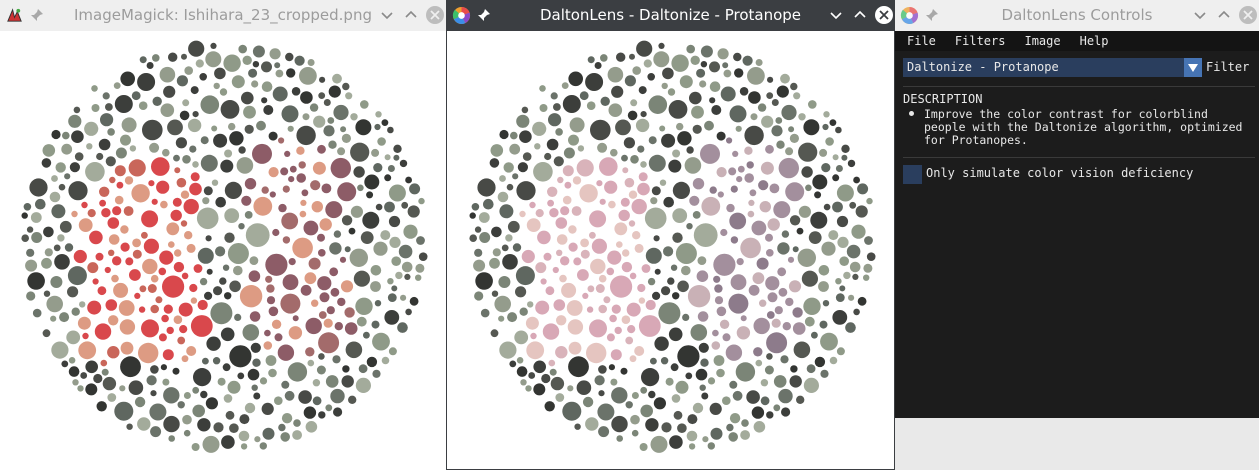  What do you see at coordinates (1042, 41) in the screenshot?
I see `menu-image: Image` at bounding box center [1042, 41].